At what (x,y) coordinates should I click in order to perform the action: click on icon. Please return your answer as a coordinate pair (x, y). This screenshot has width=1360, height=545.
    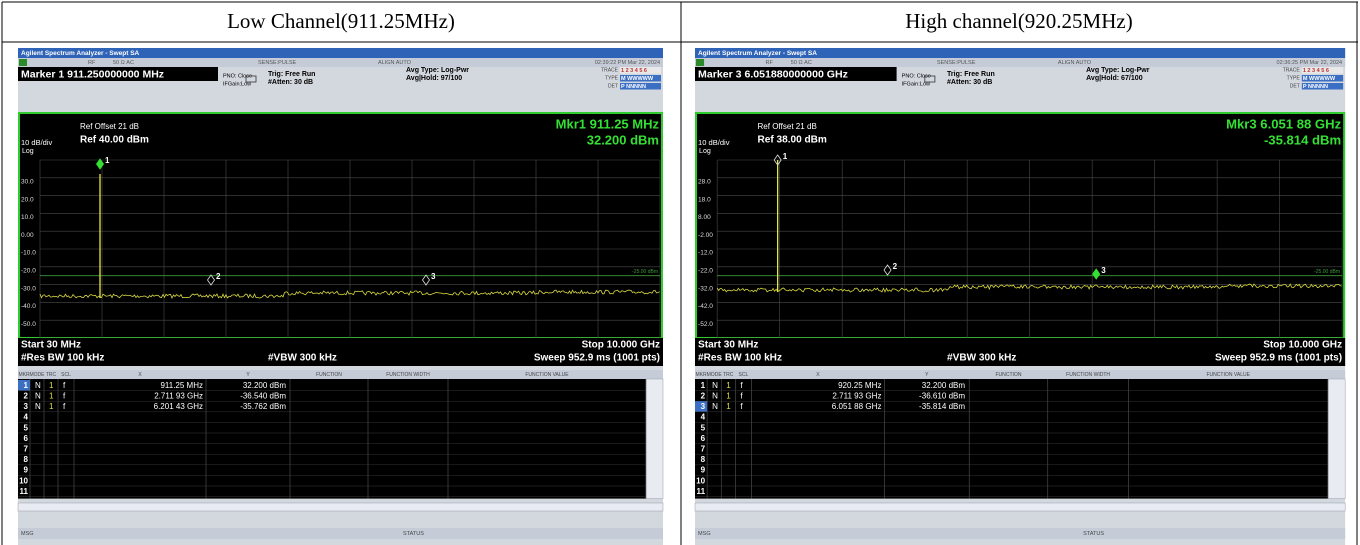
    Looking at the image, I should click on (251, 79).